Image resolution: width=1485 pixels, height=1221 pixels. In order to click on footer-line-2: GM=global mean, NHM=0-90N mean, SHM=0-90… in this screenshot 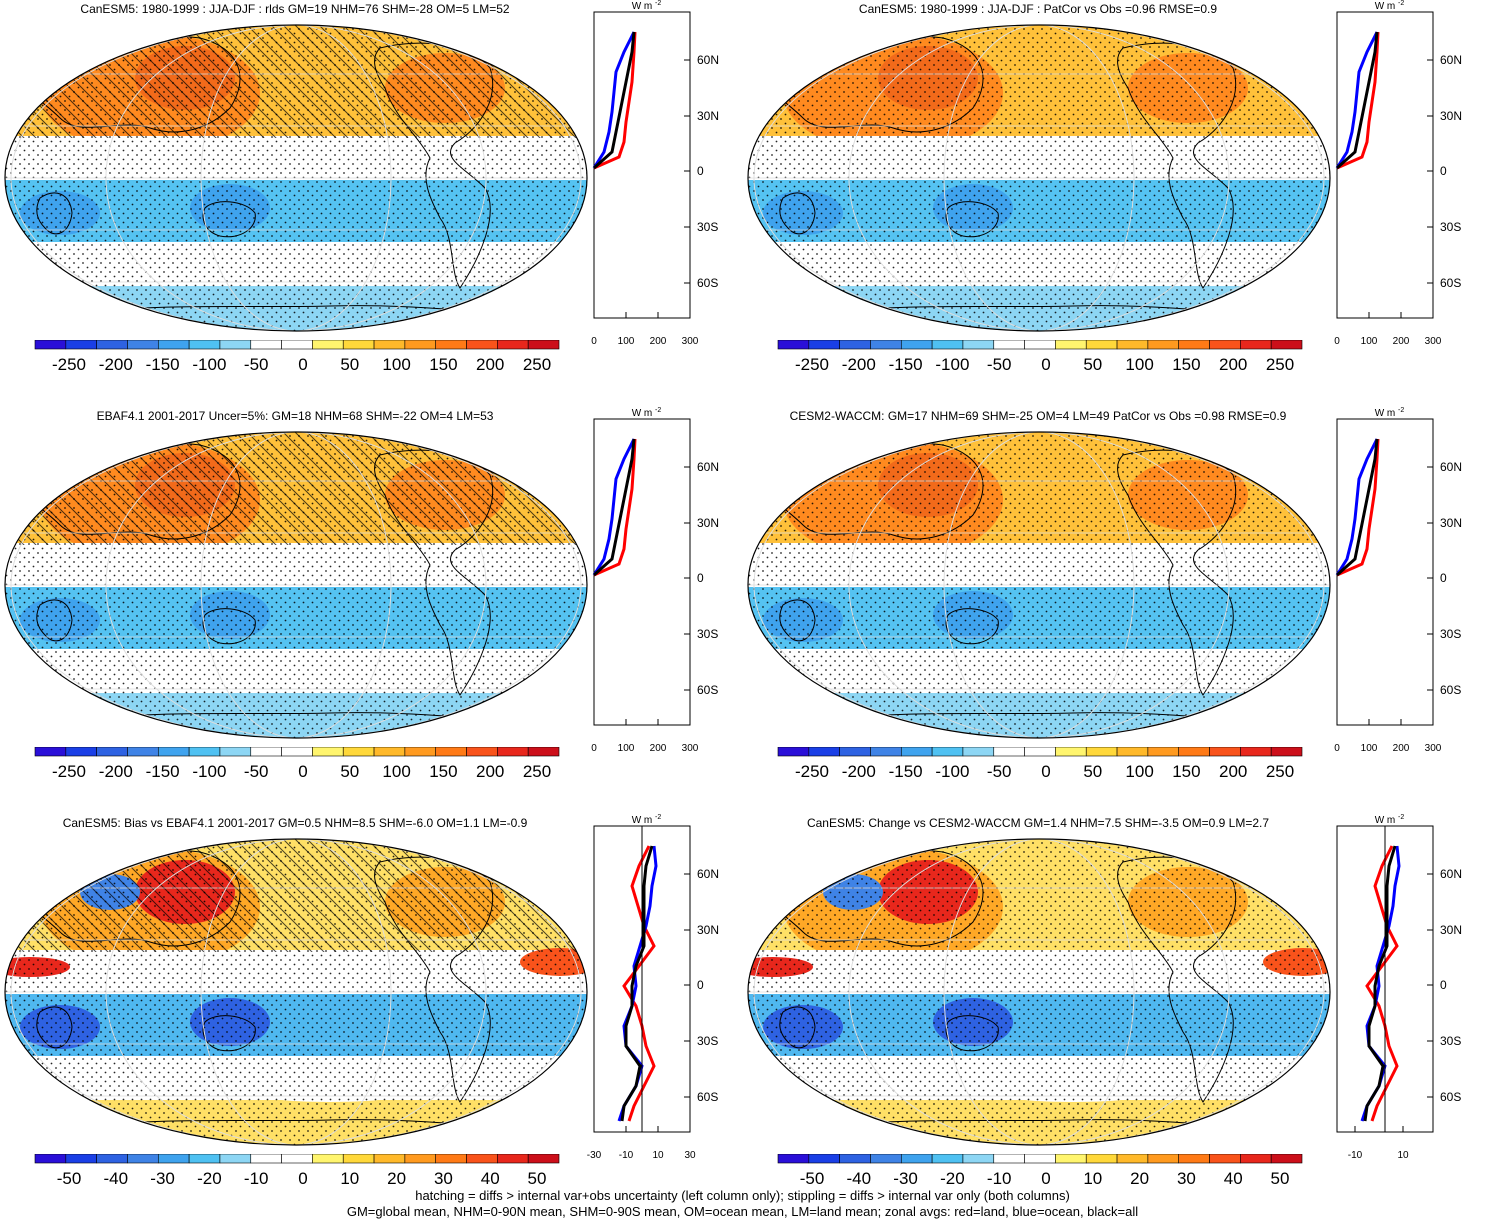, I will do `click(742, 1211)`.